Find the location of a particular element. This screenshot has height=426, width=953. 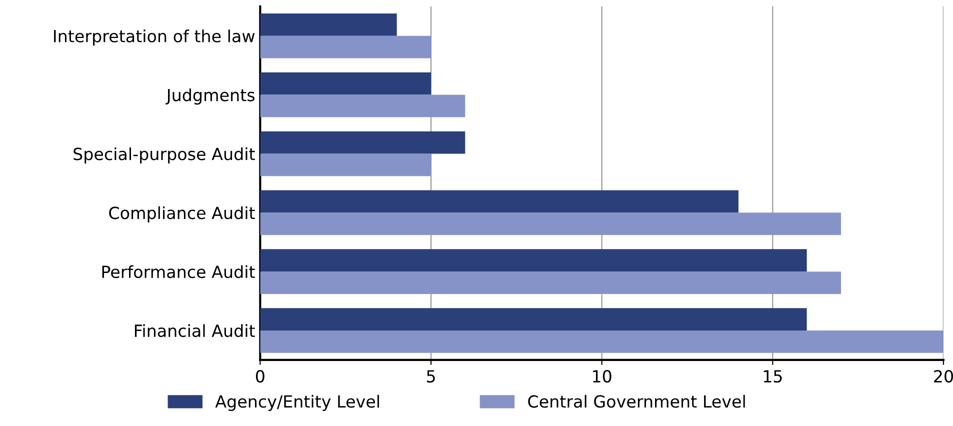

y-tick-label: Special-purpose Audit is located at coordinates (164, 155).